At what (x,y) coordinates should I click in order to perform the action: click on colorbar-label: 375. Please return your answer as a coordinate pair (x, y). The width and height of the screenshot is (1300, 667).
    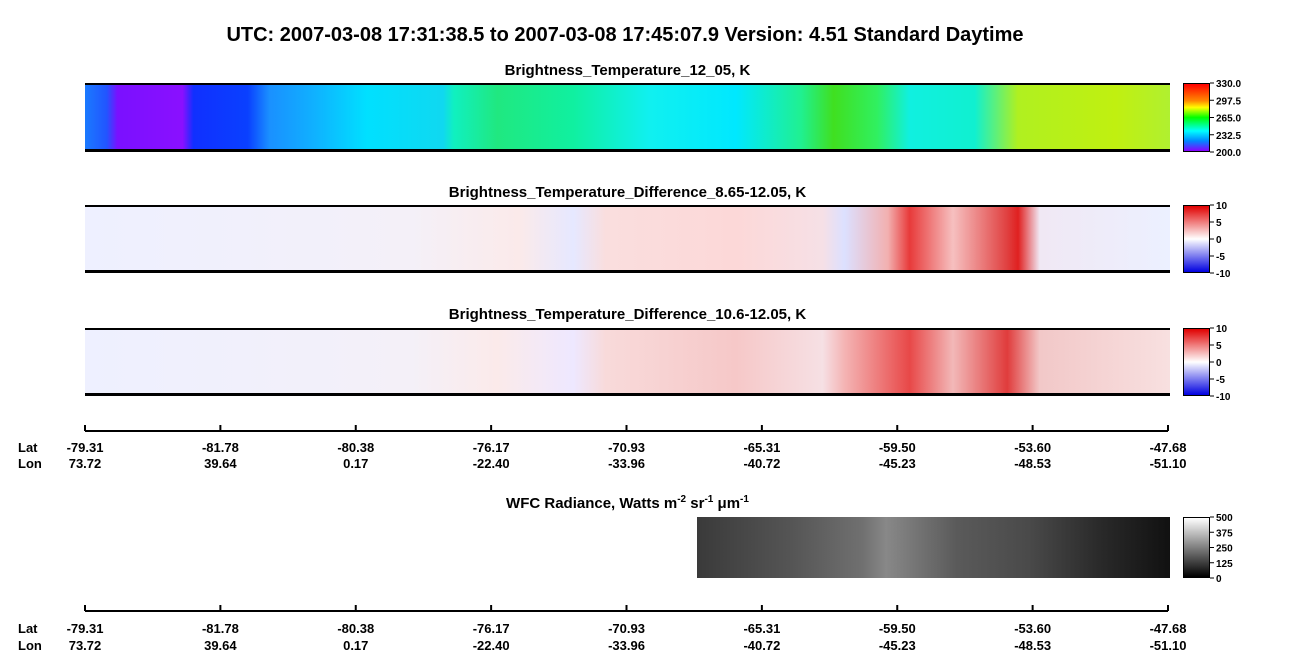
    Looking at the image, I should click on (1224, 533).